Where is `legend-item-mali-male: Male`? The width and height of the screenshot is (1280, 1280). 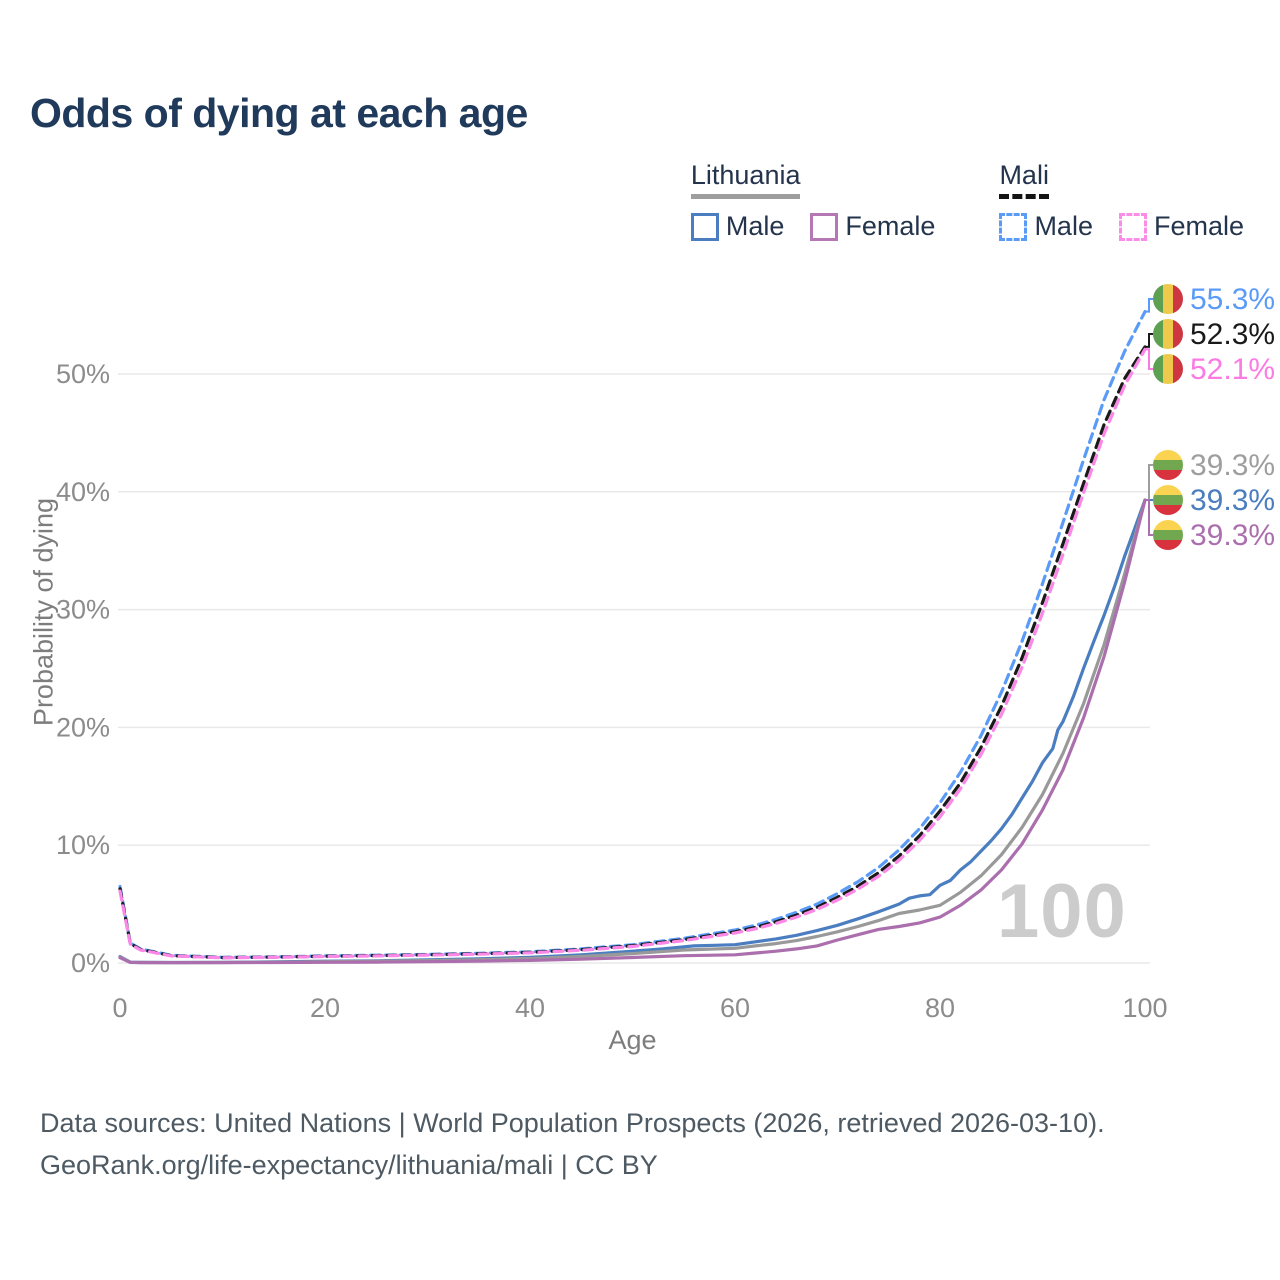
legend-item-mali-male: Male is located at coordinates (1046, 226).